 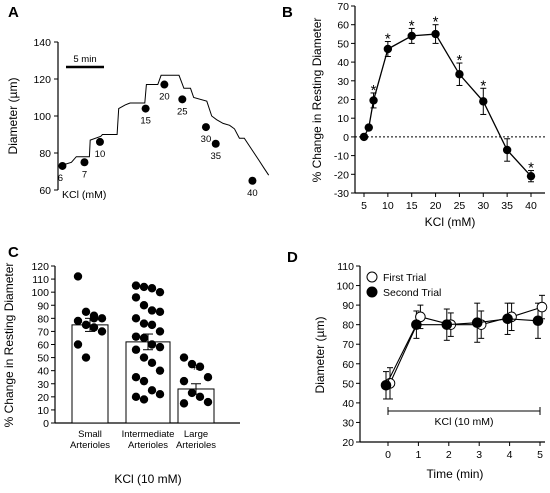 What do you see at coordinates (13, 116) in the screenshot?
I see `y-axis-title: Diameter (µm)` at bounding box center [13, 116].